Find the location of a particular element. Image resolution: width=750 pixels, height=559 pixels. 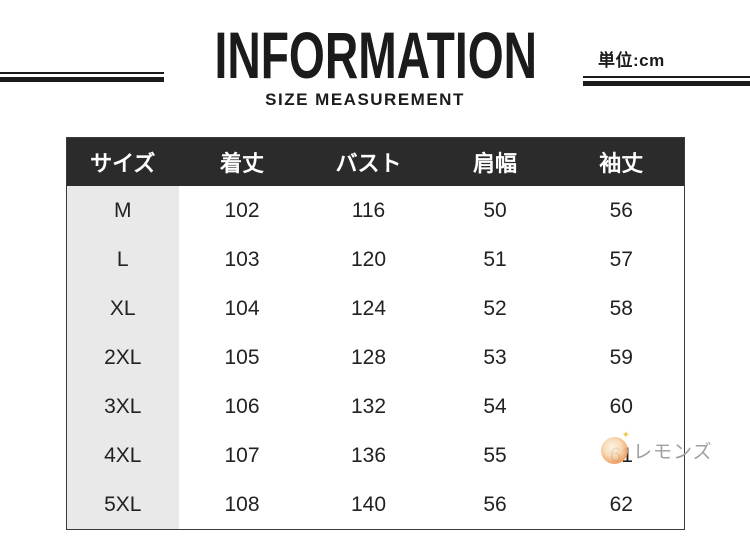

left-decorative-rules is located at coordinates (82, 77).